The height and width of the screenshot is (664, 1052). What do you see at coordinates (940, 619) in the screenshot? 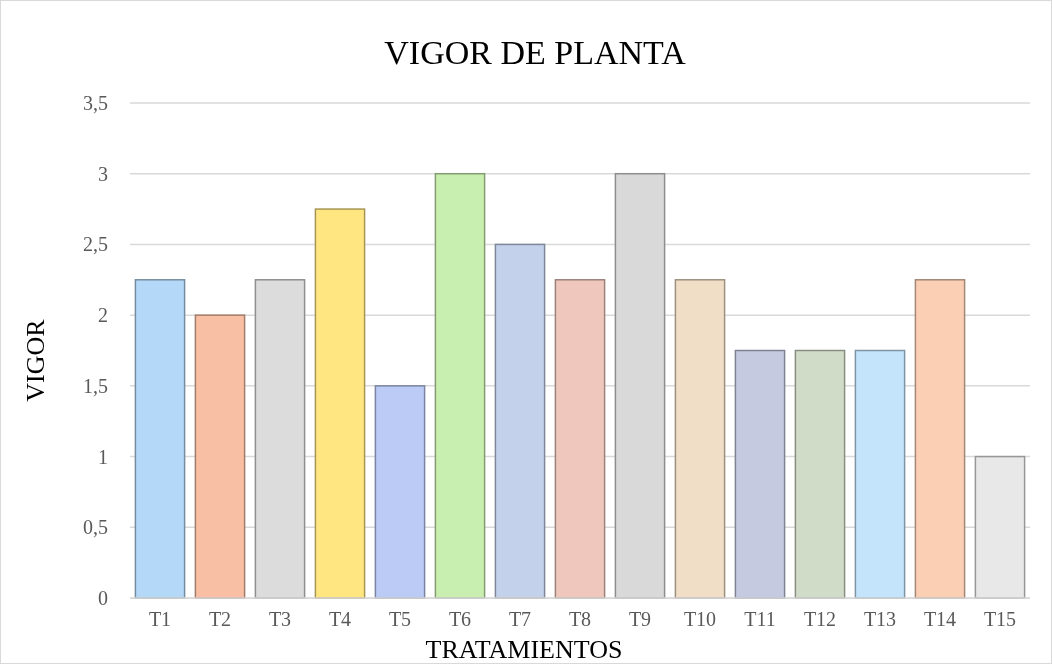
I see `x-tick-label: T14` at bounding box center [940, 619].